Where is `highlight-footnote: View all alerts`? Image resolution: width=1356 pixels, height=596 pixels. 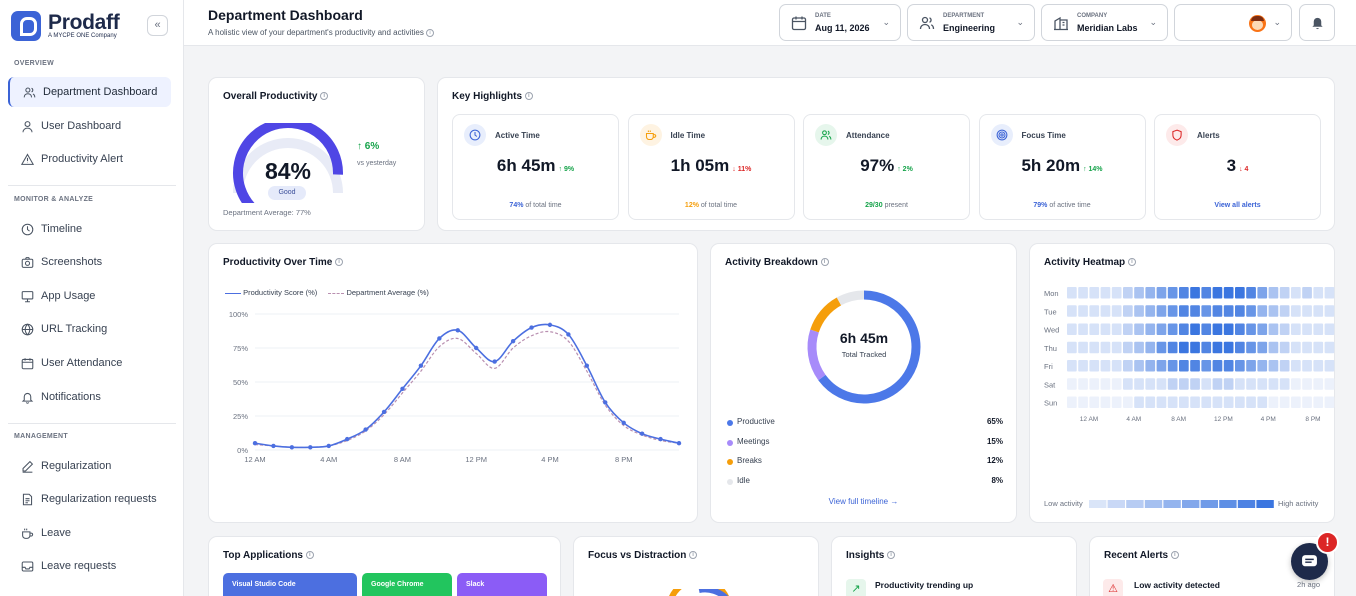
highlight-footnote: View all alerts is located at coordinates (1237, 205).